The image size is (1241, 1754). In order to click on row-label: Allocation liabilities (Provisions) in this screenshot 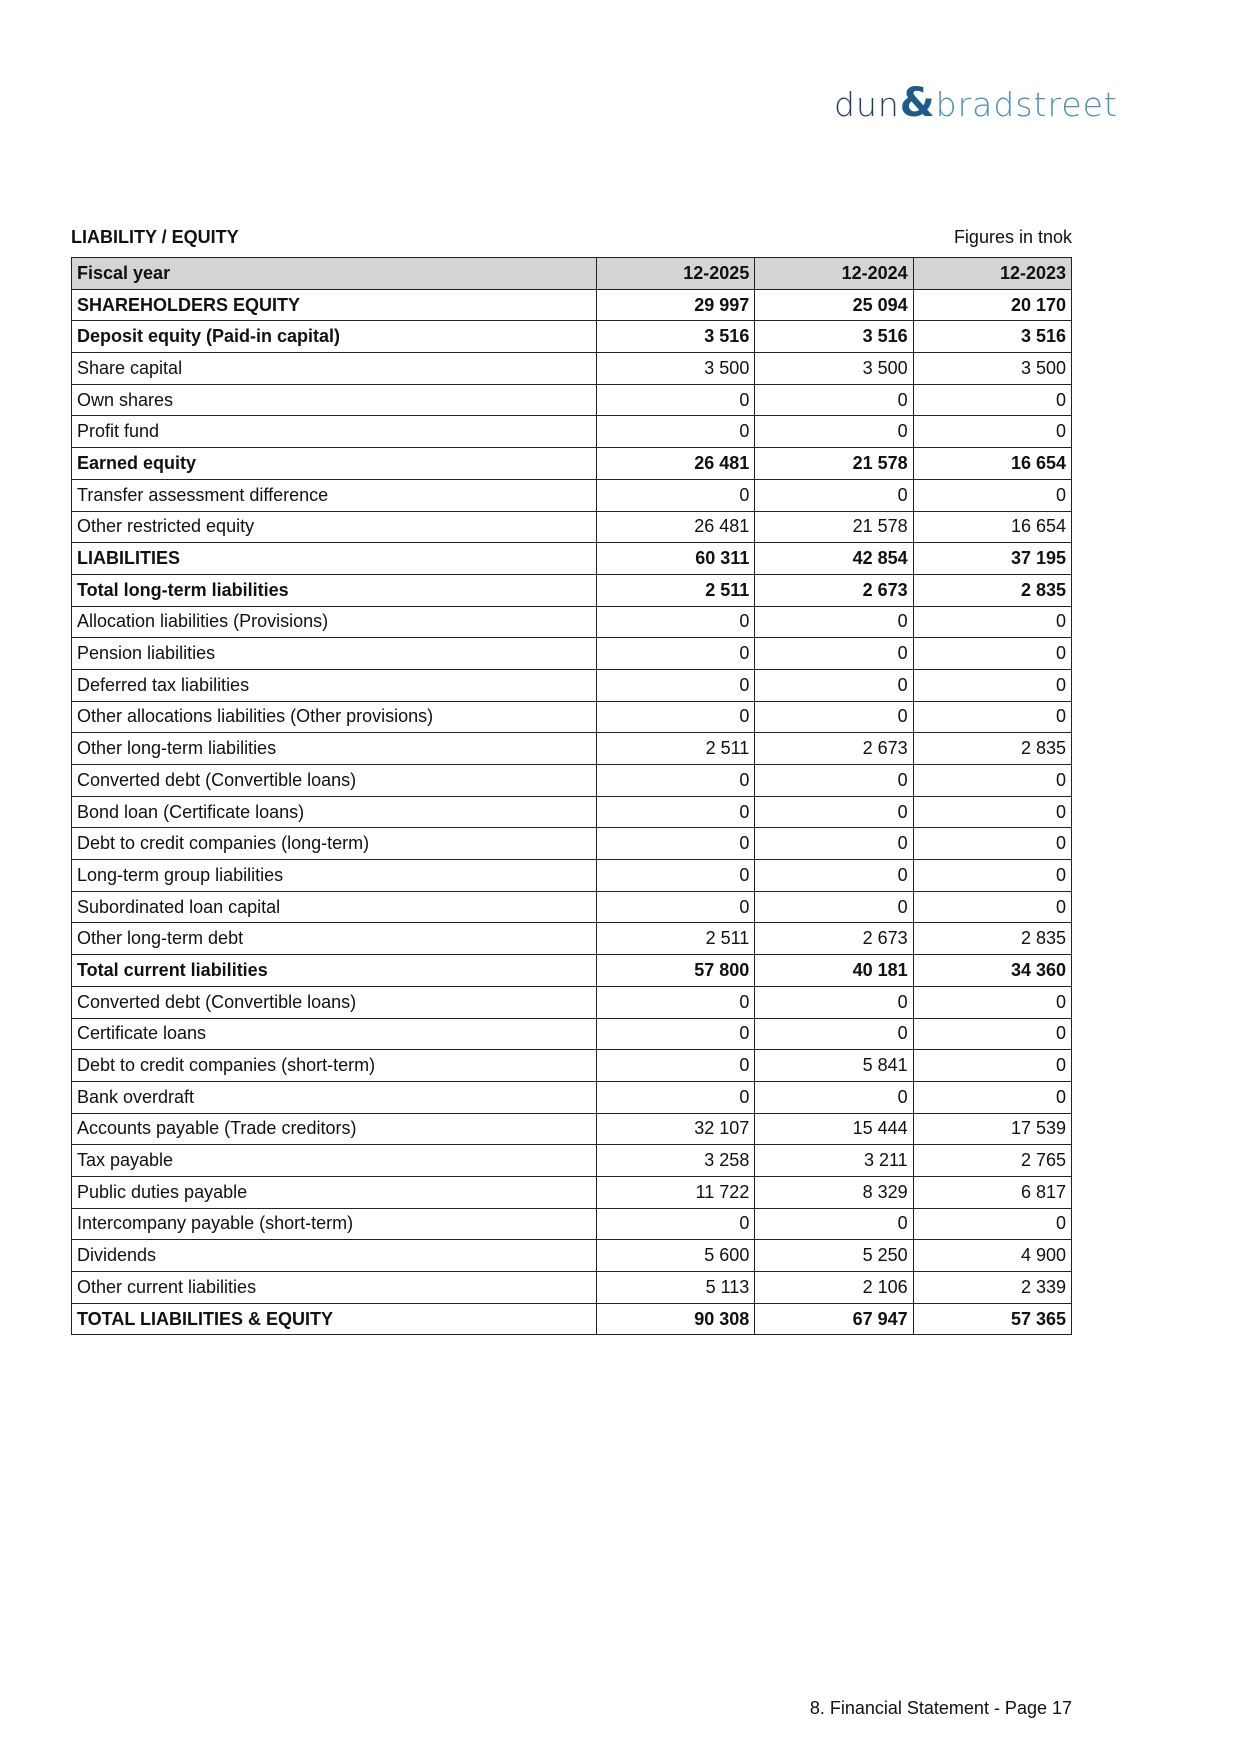, I will do `click(334, 622)`.